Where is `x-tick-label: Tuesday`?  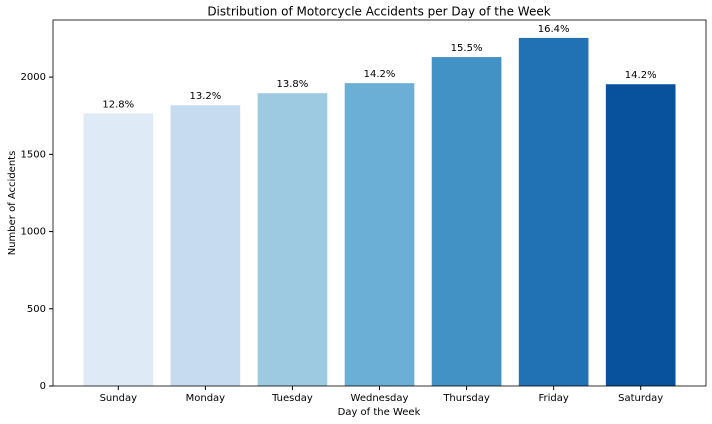 x-tick-label: Tuesday is located at coordinates (292, 398).